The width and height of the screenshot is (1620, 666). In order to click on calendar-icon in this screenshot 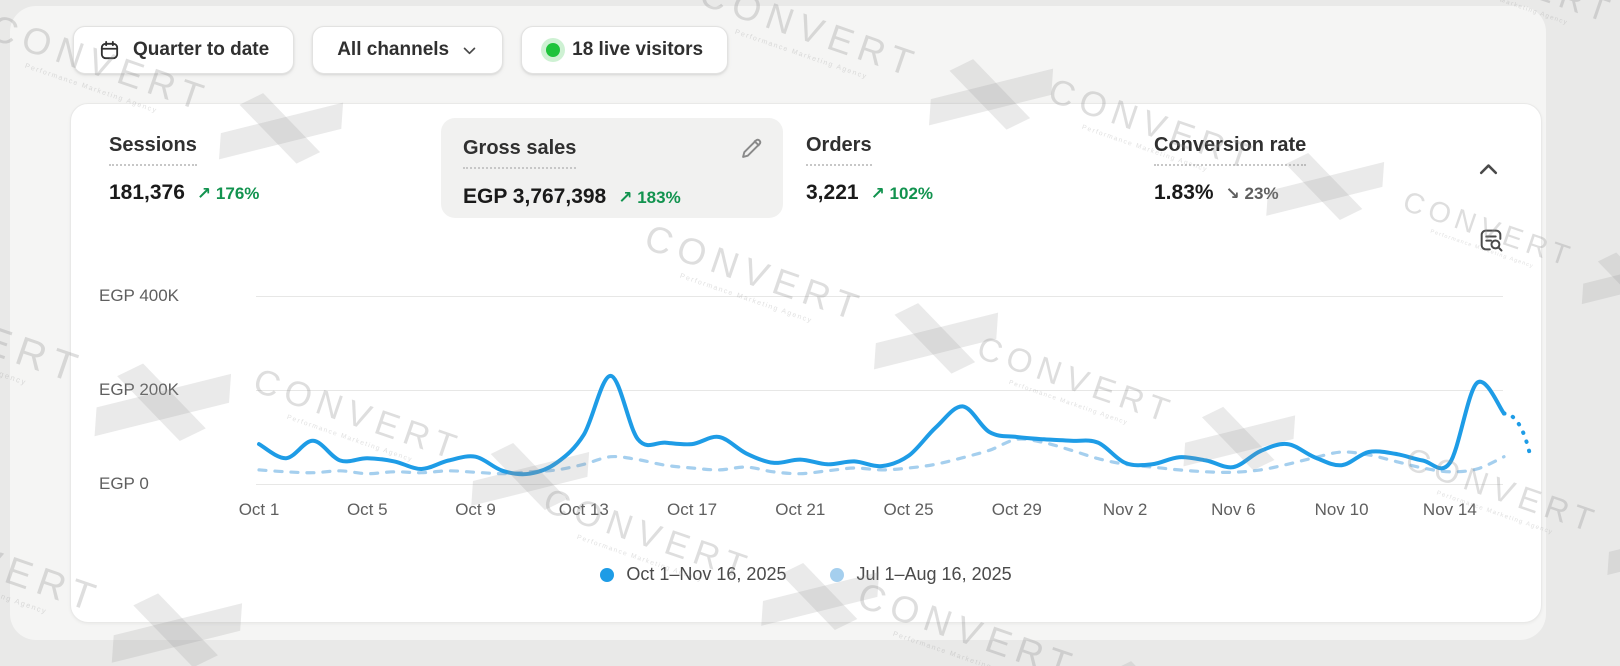, I will do `click(109, 49)`.